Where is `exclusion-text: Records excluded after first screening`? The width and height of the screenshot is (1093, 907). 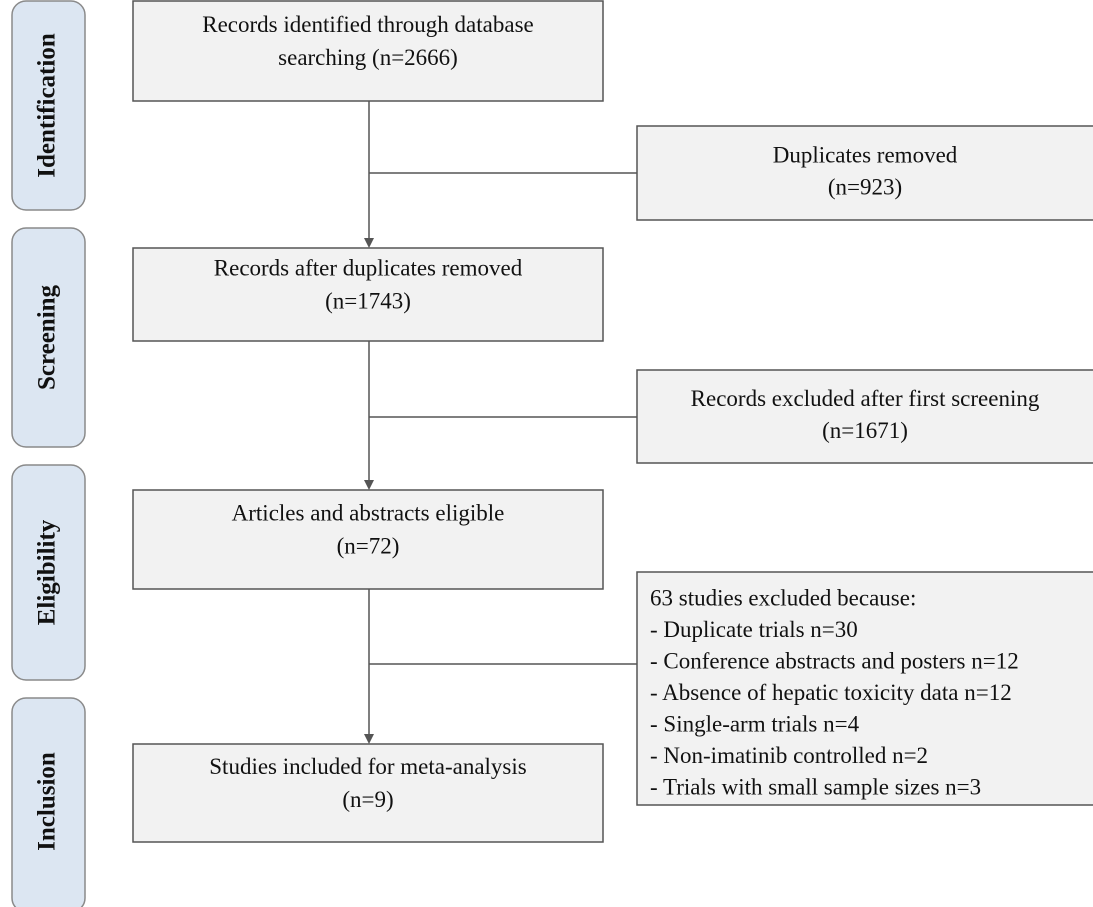
exclusion-text: Records excluded after first screening is located at coordinates (865, 398).